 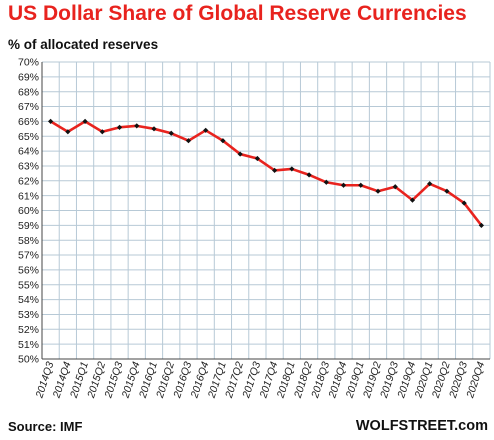 I want to click on y-tick-label: 50%, so click(x=28, y=360).